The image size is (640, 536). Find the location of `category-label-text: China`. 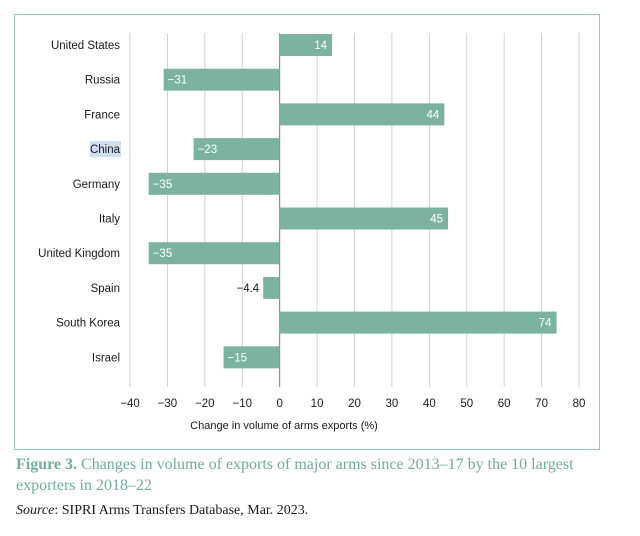

category-label-text: China is located at coordinates (105, 150).